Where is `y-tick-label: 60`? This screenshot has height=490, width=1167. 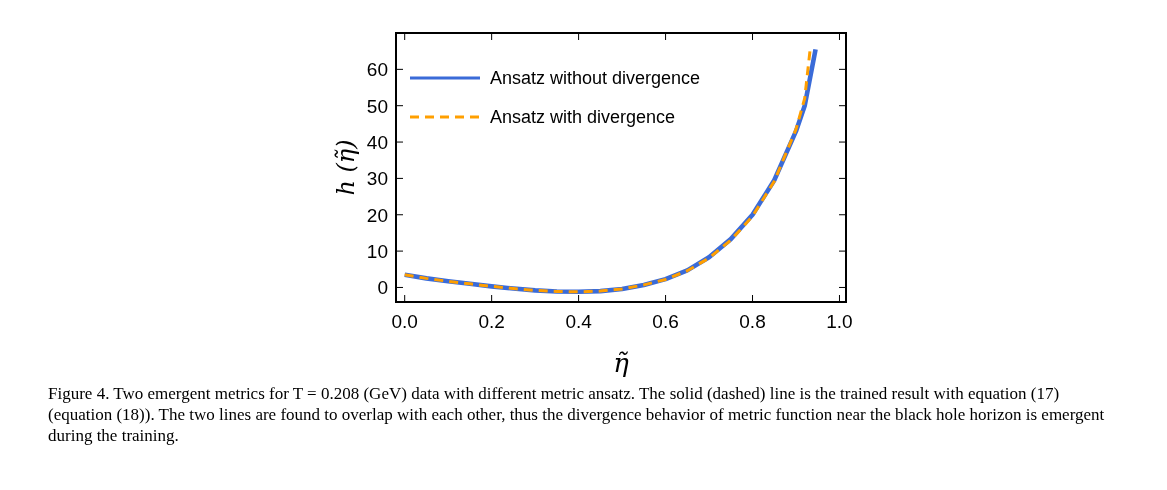 y-tick-label: 60 is located at coordinates (377, 70).